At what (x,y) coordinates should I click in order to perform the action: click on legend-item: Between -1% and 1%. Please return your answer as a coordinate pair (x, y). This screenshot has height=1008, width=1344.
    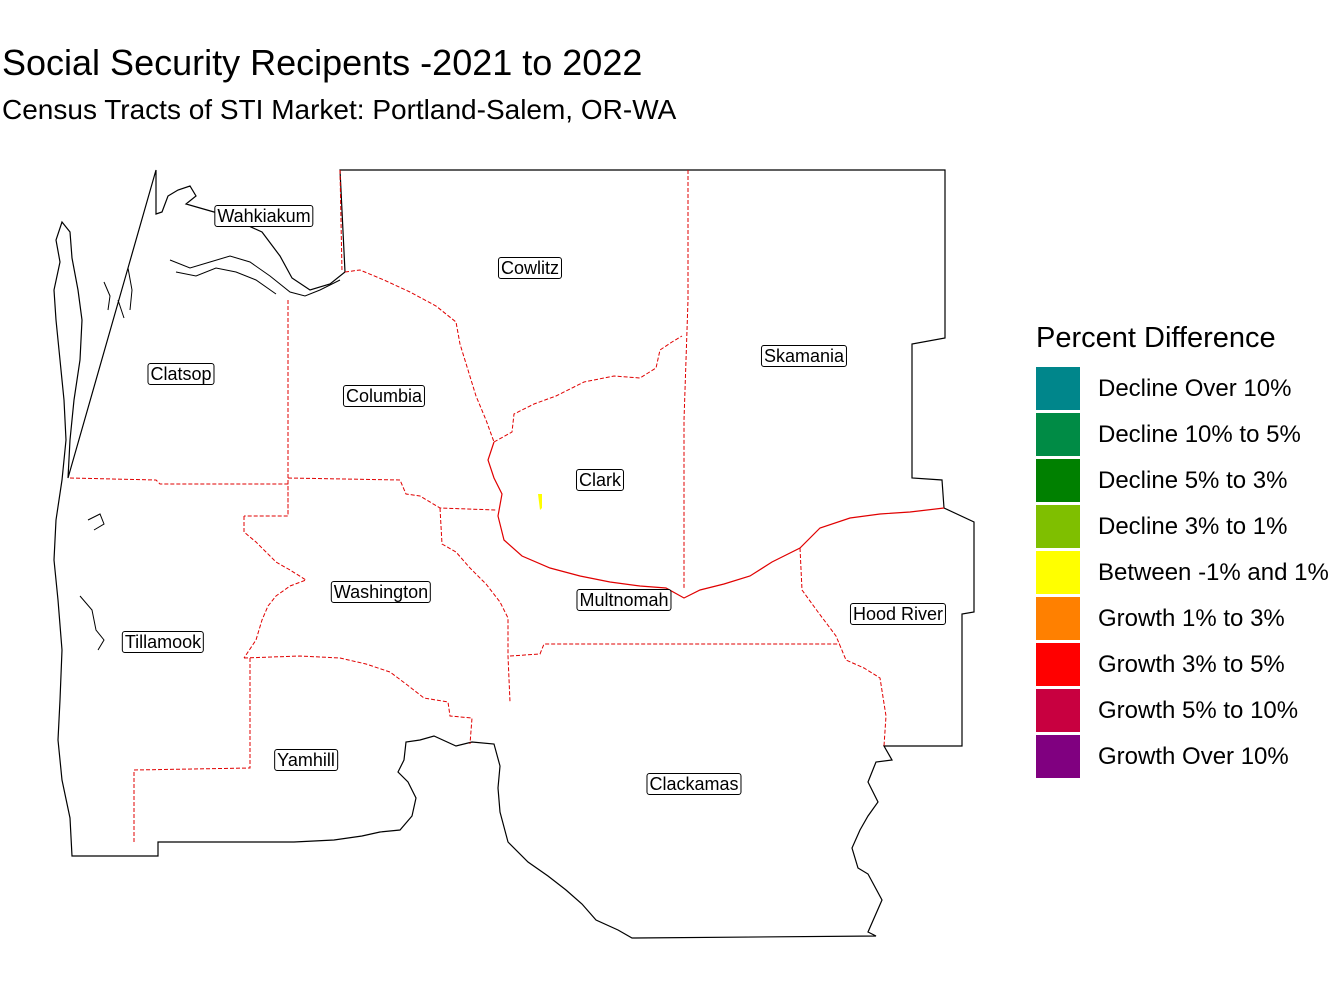
    Looking at the image, I should click on (1182, 574).